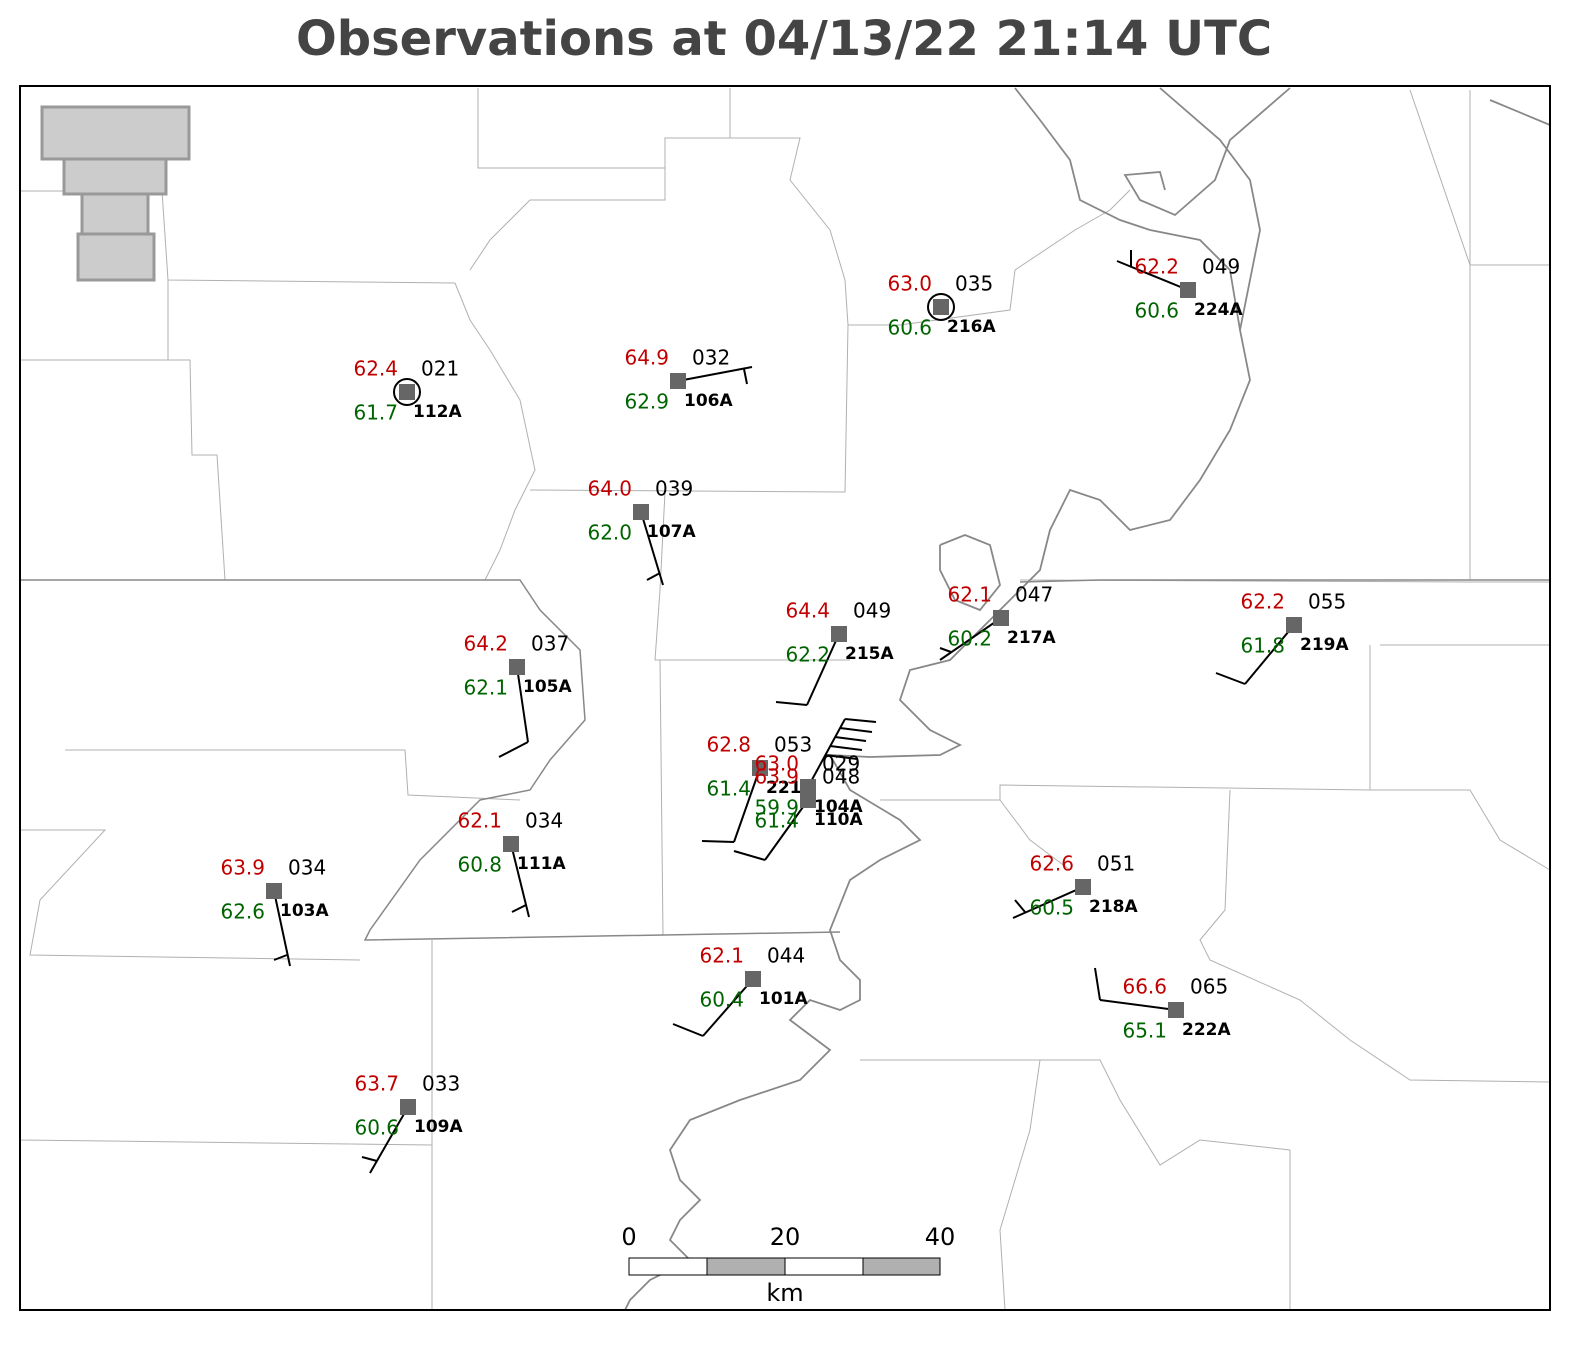  Describe the element at coordinates (609, 489) in the screenshot. I see `temperature: 64.0` at that location.